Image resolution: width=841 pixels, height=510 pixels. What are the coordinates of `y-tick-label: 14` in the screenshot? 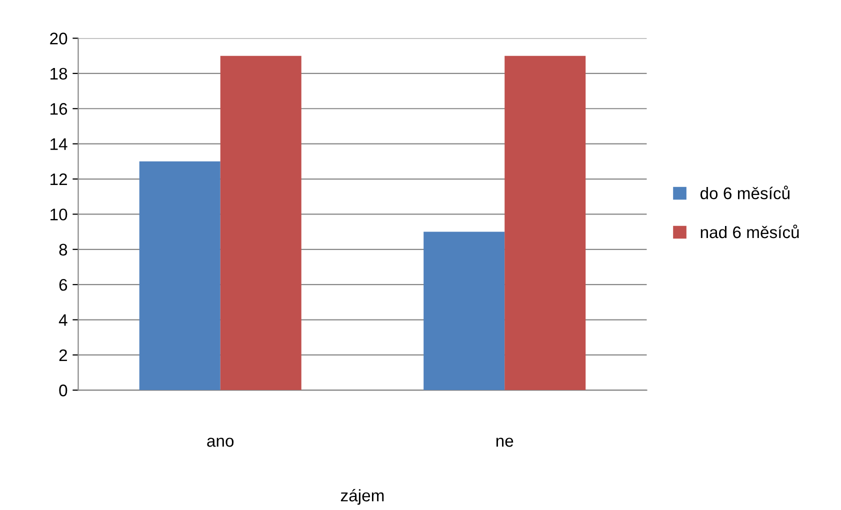 It's located at (59, 144).